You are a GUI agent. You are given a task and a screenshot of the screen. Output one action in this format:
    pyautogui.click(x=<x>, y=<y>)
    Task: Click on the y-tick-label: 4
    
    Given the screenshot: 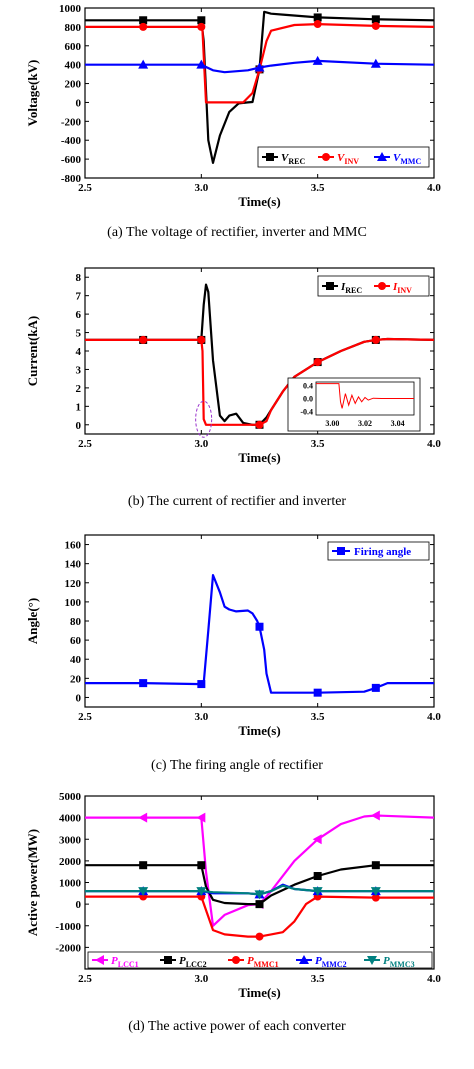 What is the action you would take?
    pyautogui.click(x=79, y=352)
    